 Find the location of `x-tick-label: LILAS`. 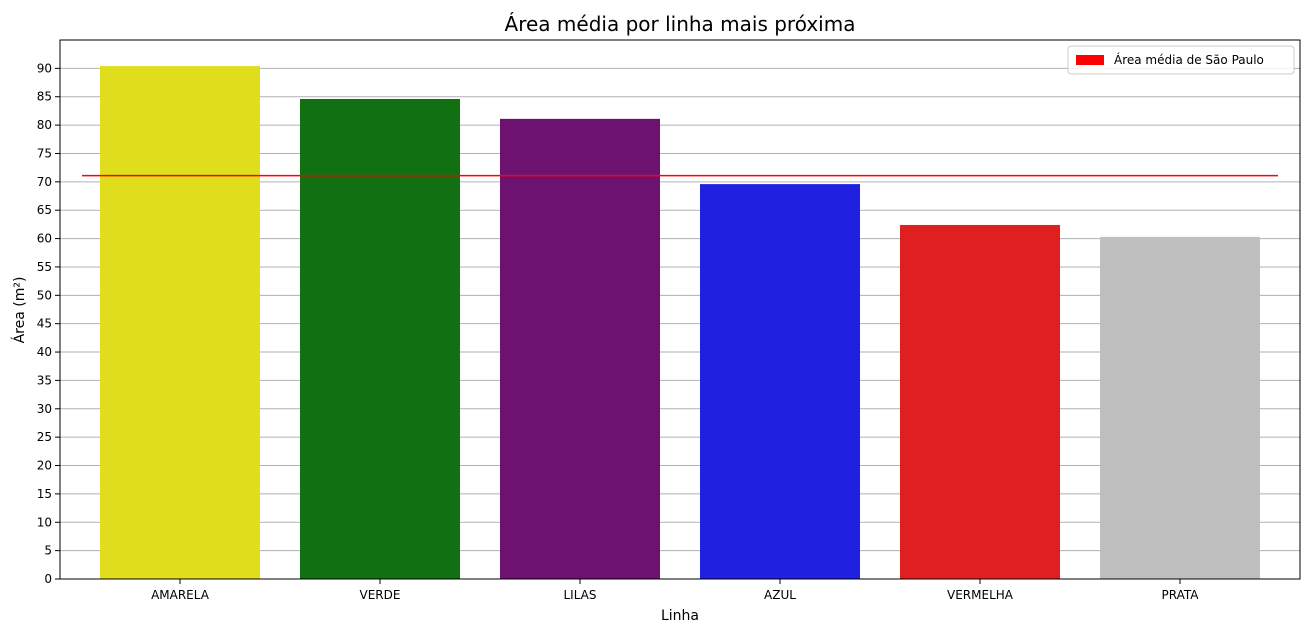

x-tick-label: LILAS is located at coordinates (579, 595).